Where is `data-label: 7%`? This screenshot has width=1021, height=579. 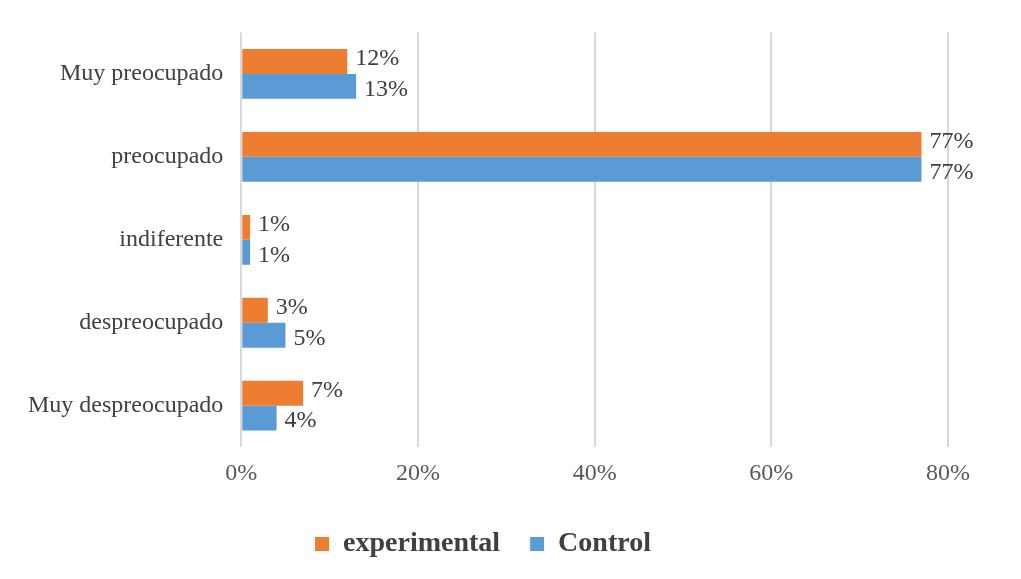
data-label: 7% is located at coordinates (327, 388).